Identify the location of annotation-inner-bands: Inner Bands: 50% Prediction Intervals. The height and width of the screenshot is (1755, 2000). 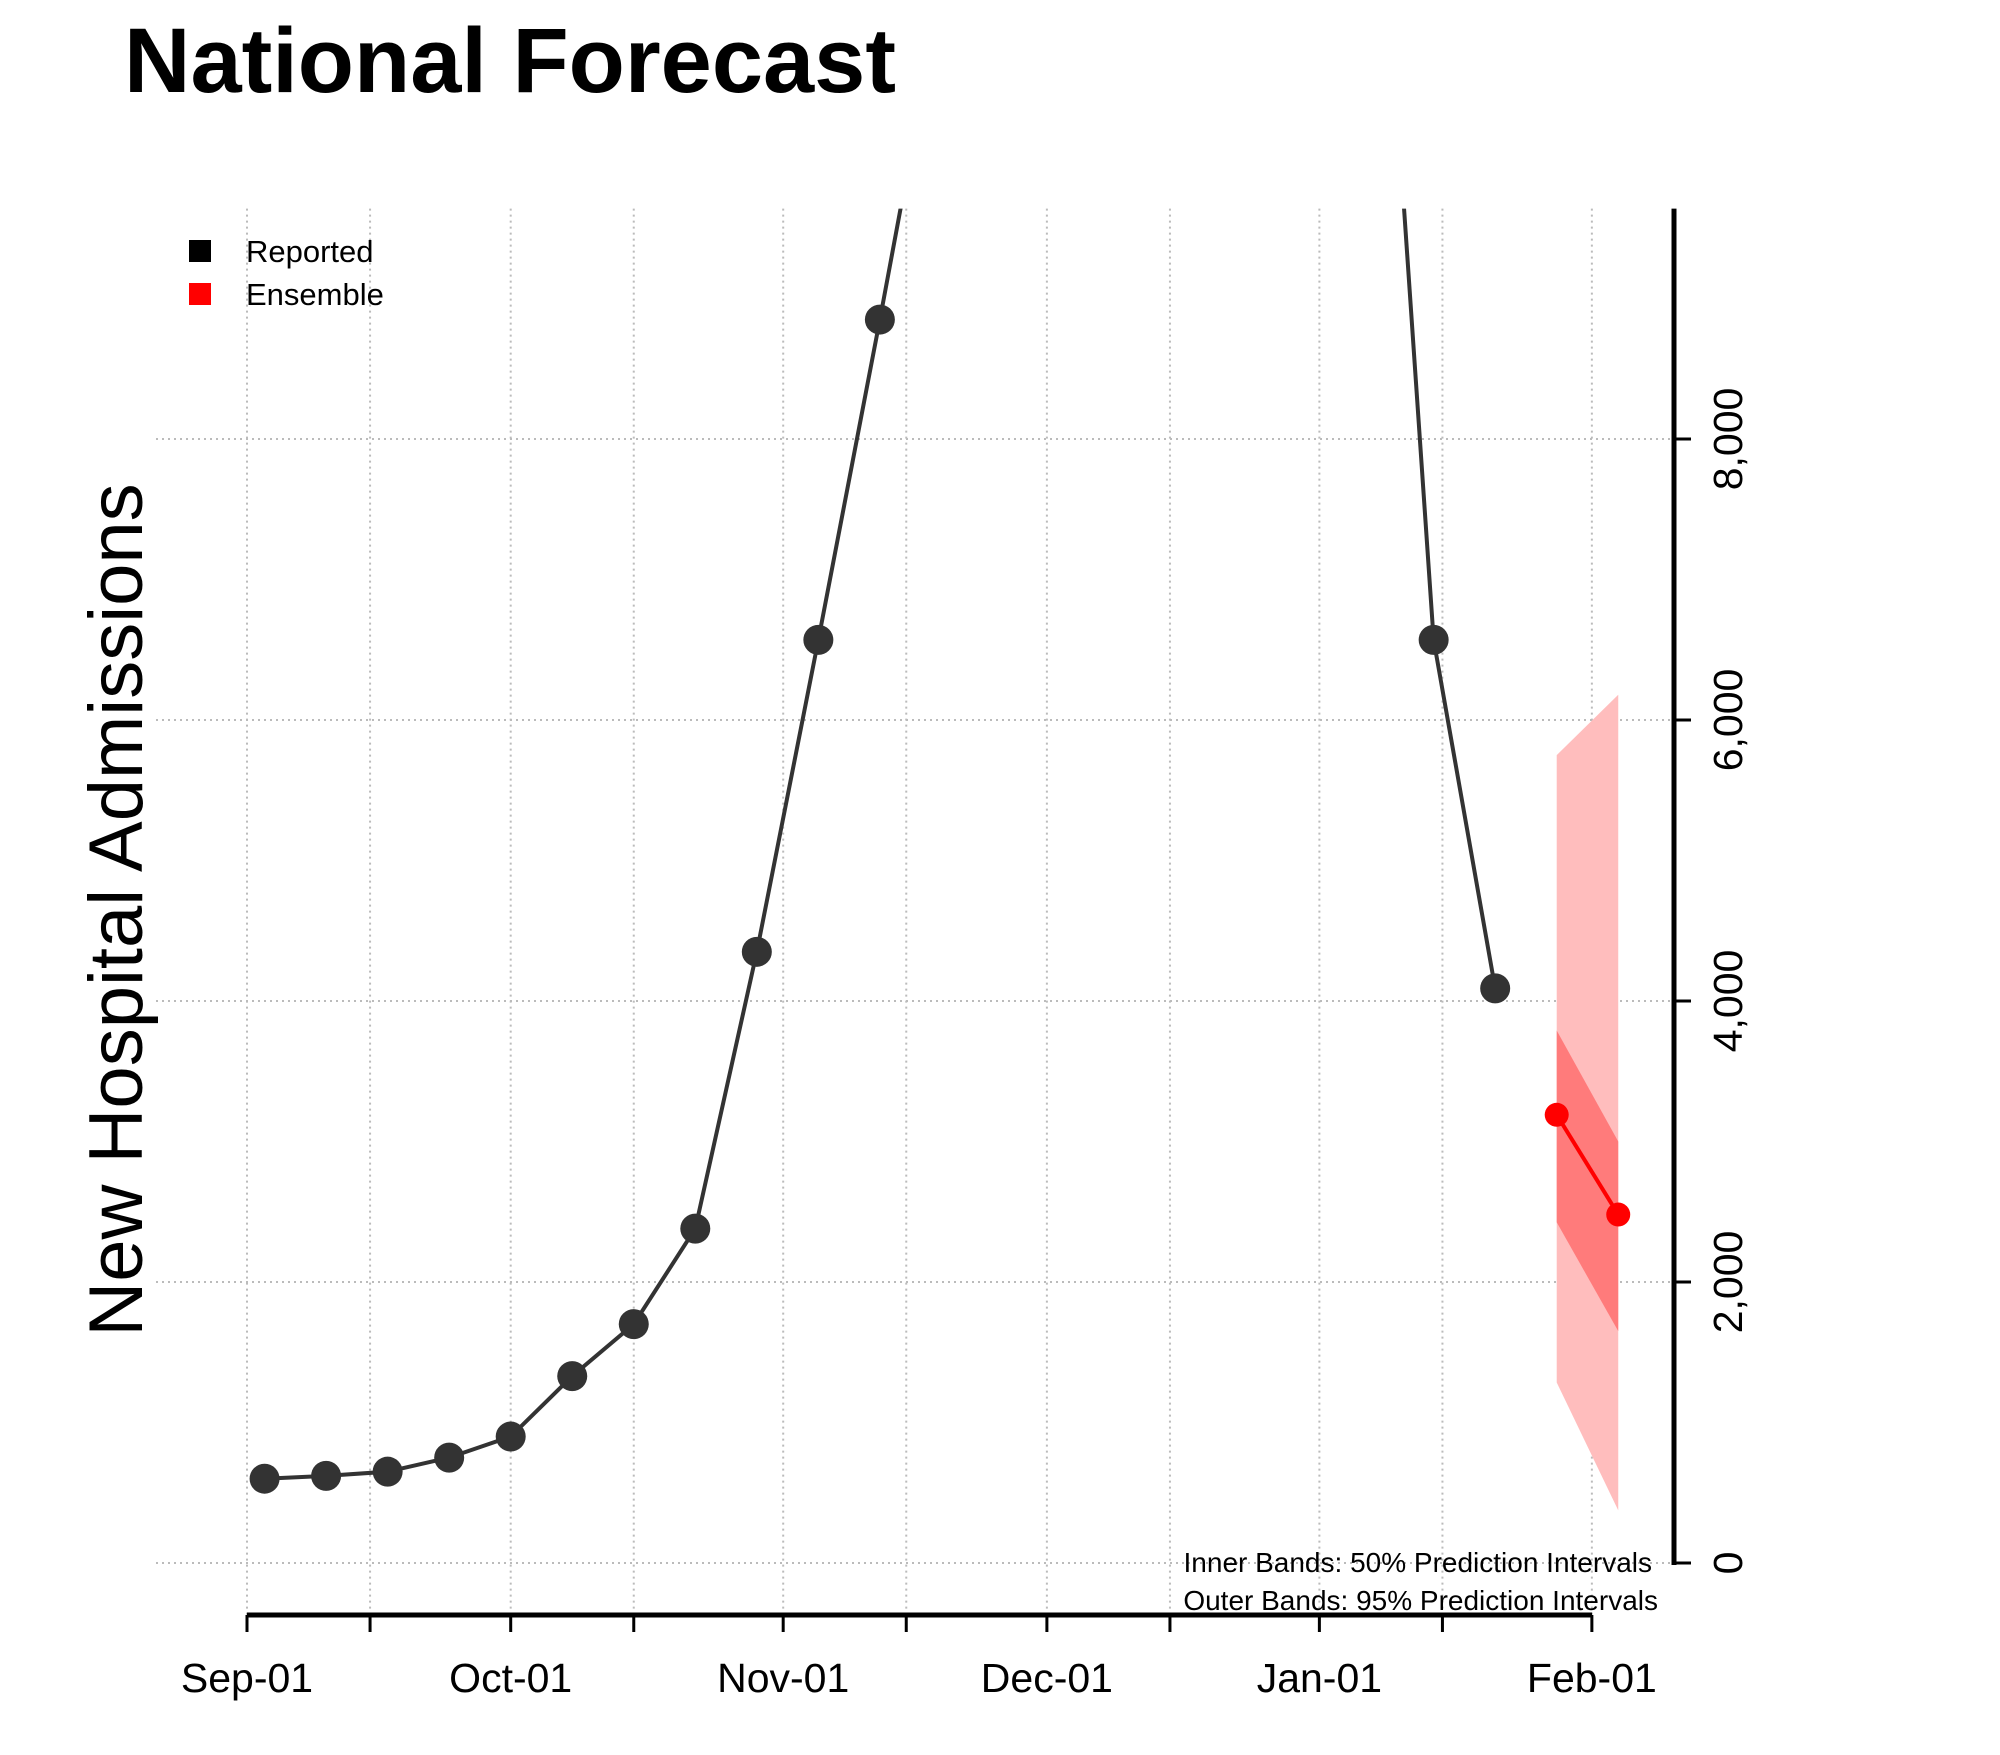
(1418, 1562).